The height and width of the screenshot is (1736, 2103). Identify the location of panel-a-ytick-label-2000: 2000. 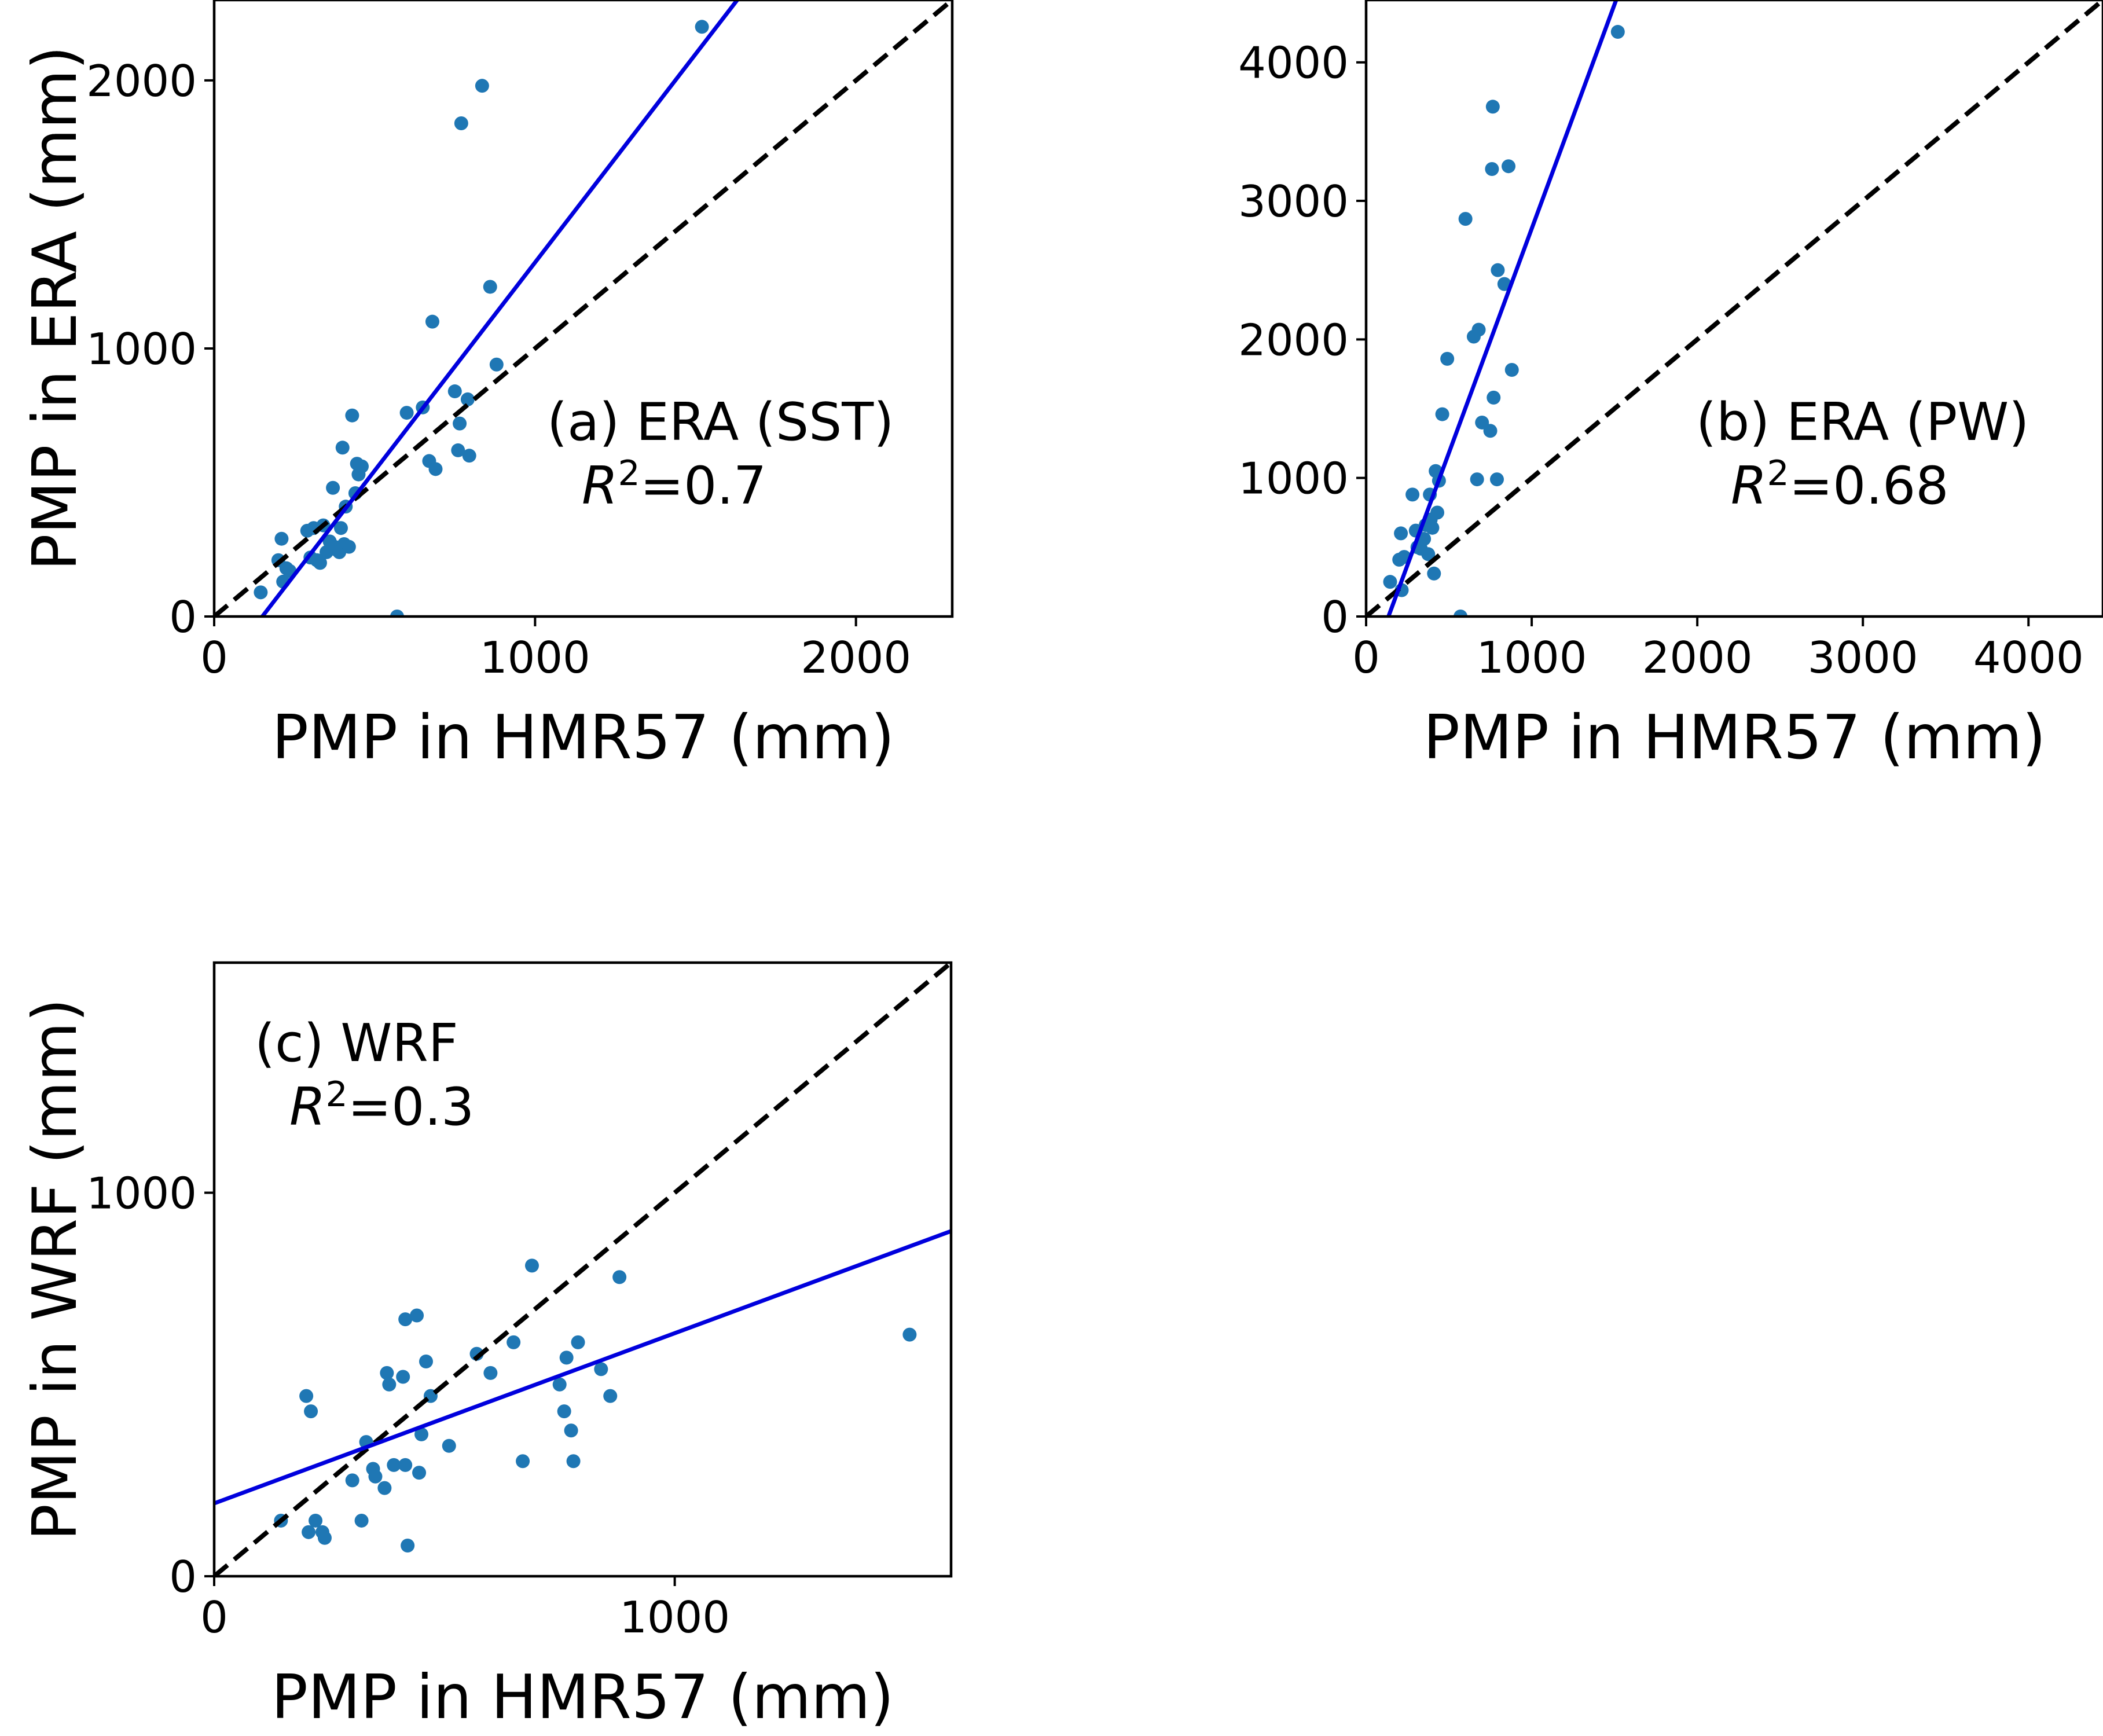
(141, 81).